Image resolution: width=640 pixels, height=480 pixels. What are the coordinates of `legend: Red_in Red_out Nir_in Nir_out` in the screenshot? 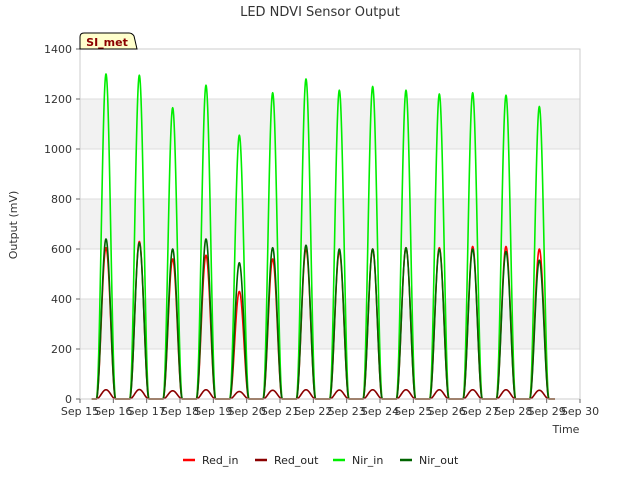 It's located at (321, 460).